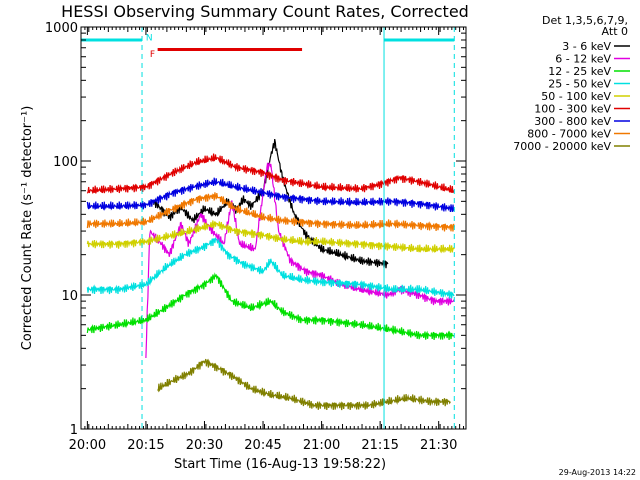  What do you see at coordinates (270, 195) in the screenshot?
I see `series-line-300-800-kev` at bounding box center [270, 195].